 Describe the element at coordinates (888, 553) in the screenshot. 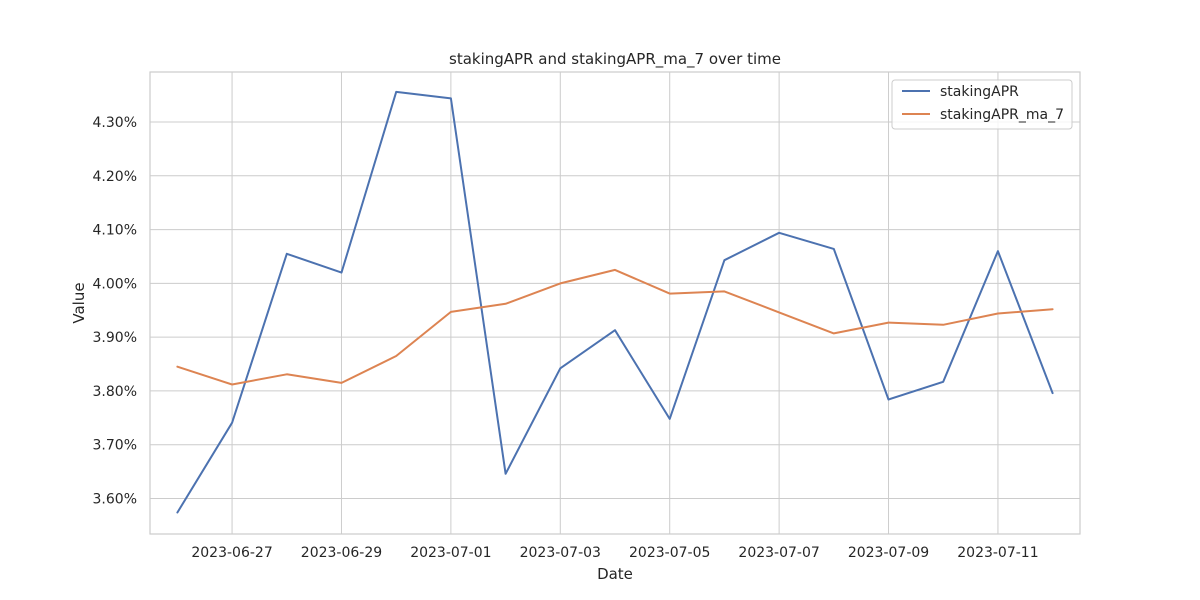

I see `x-tick-label: 2023-07-09` at that location.